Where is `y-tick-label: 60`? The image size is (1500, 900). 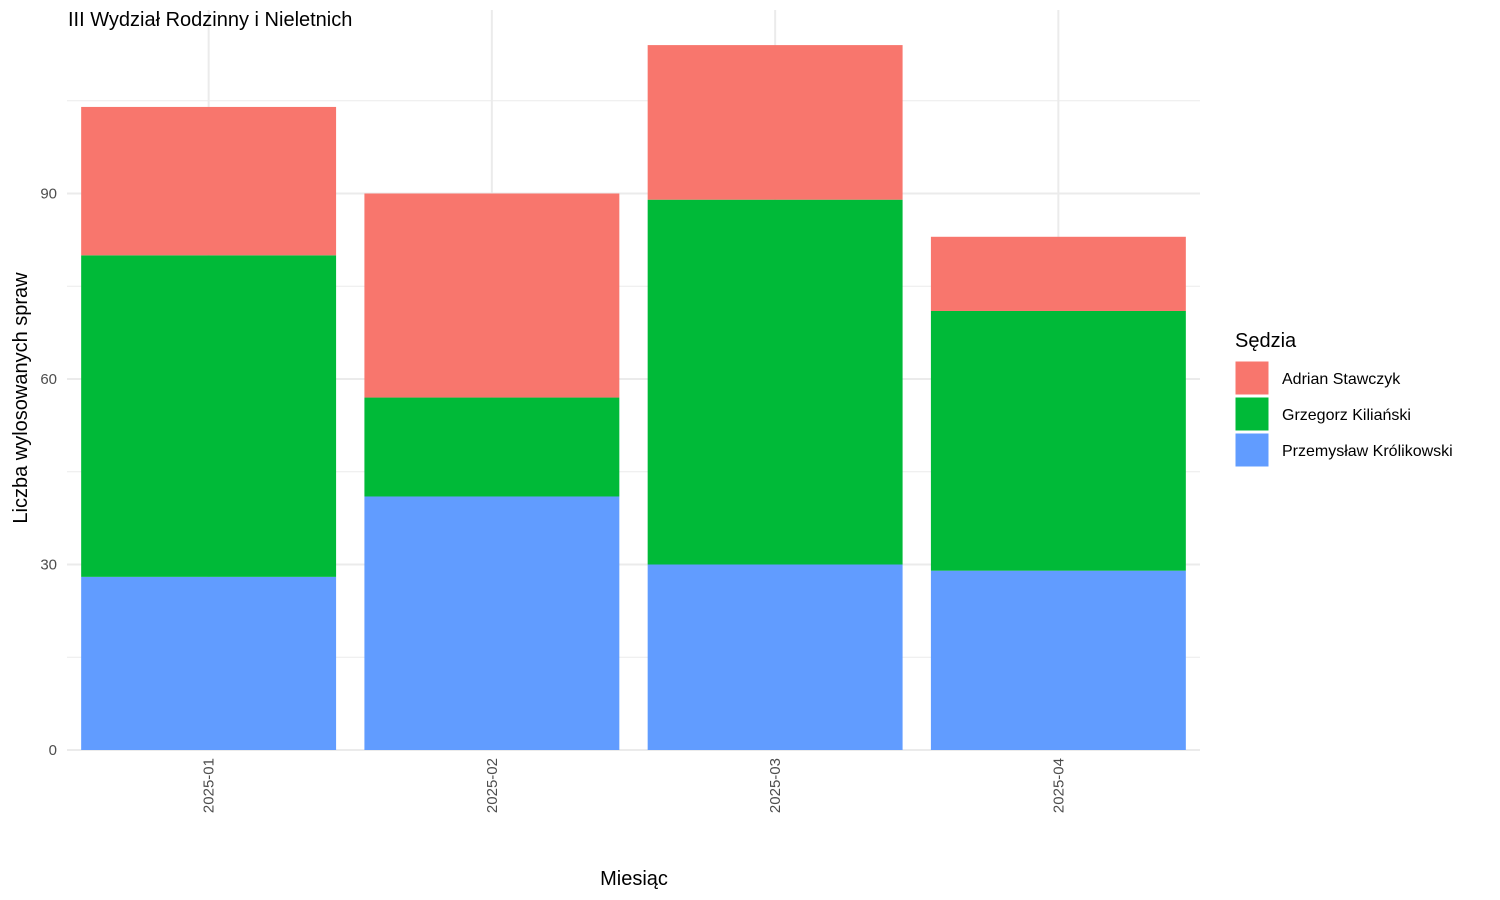
y-tick-label: 60 is located at coordinates (48, 379).